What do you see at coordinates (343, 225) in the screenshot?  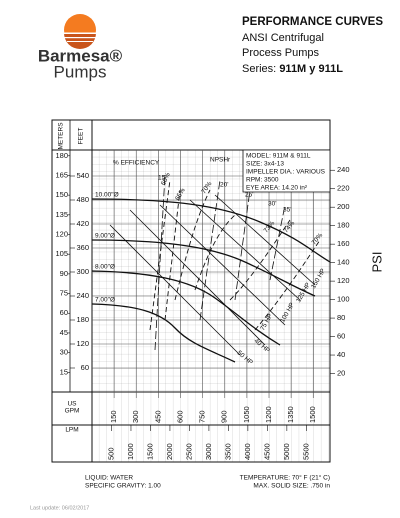 I see `psi-label: 180` at bounding box center [343, 225].